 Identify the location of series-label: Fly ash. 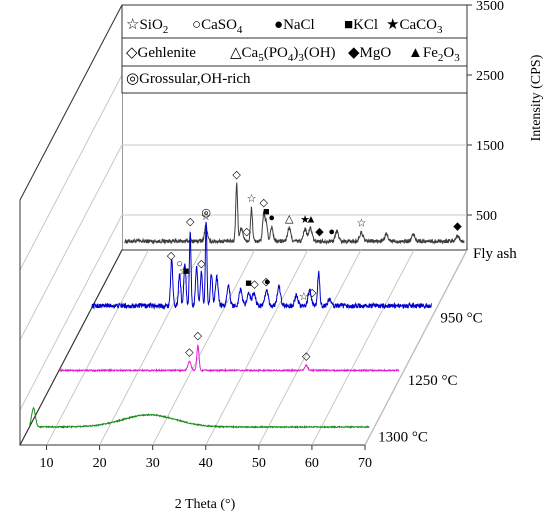
(495, 254).